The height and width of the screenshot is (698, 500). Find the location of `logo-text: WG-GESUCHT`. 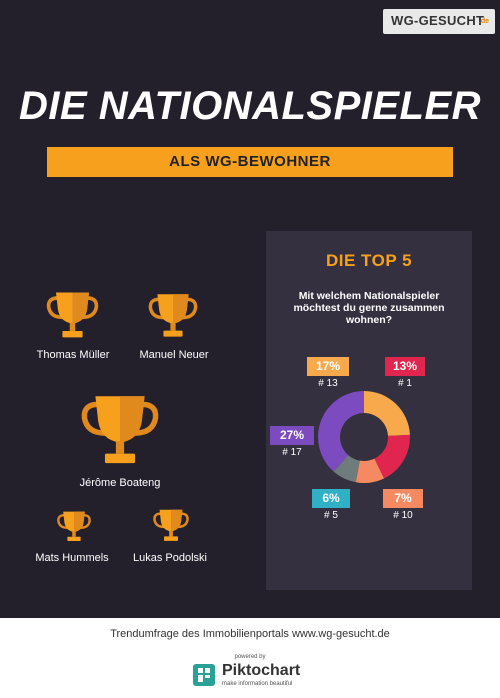

logo-text: WG-GESUCHT is located at coordinates (438, 20).